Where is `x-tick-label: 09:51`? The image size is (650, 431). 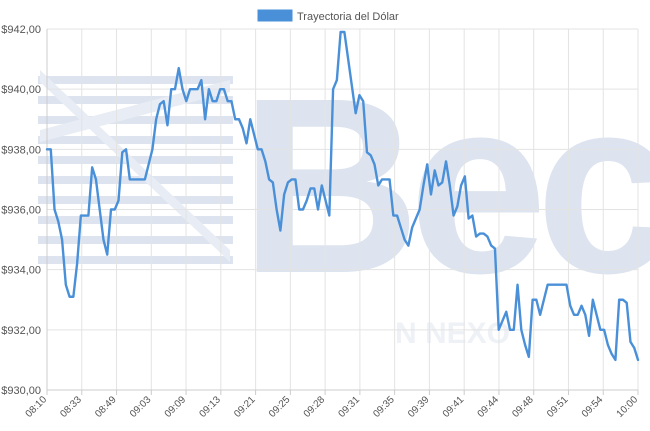
x-tick-label: 09:51 is located at coordinates (558, 407).